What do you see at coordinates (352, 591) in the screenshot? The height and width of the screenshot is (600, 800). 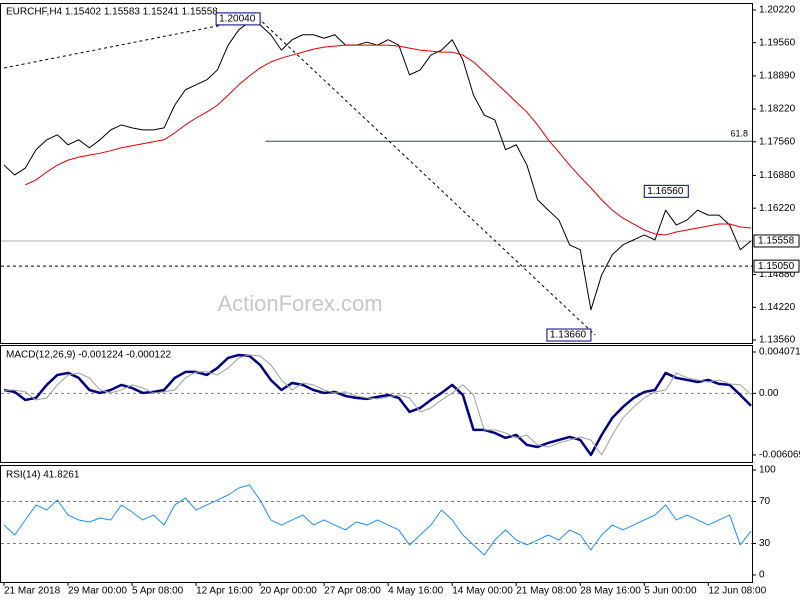 I see `x-tick-label: 27 Apr 08:00` at bounding box center [352, 591].